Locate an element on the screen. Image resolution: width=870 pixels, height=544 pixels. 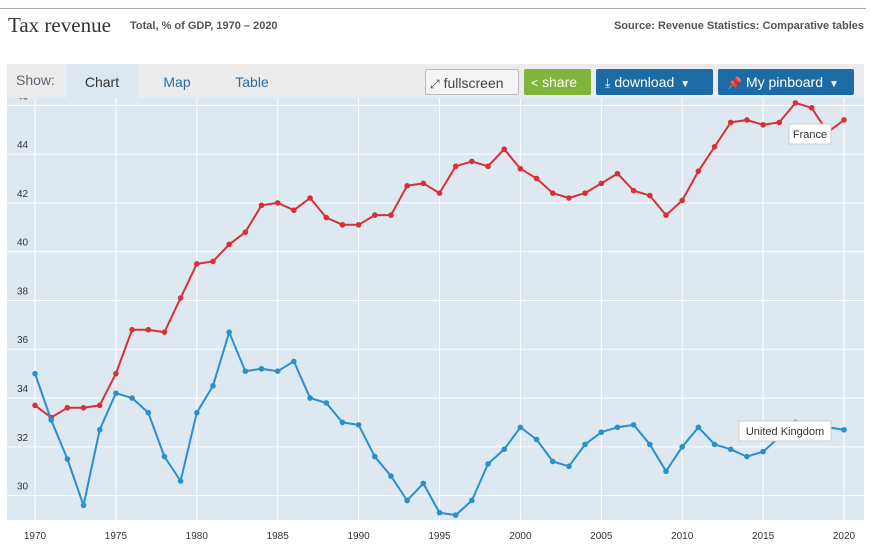
expand-icon: ⤢ is located at coordinates (435, 84).